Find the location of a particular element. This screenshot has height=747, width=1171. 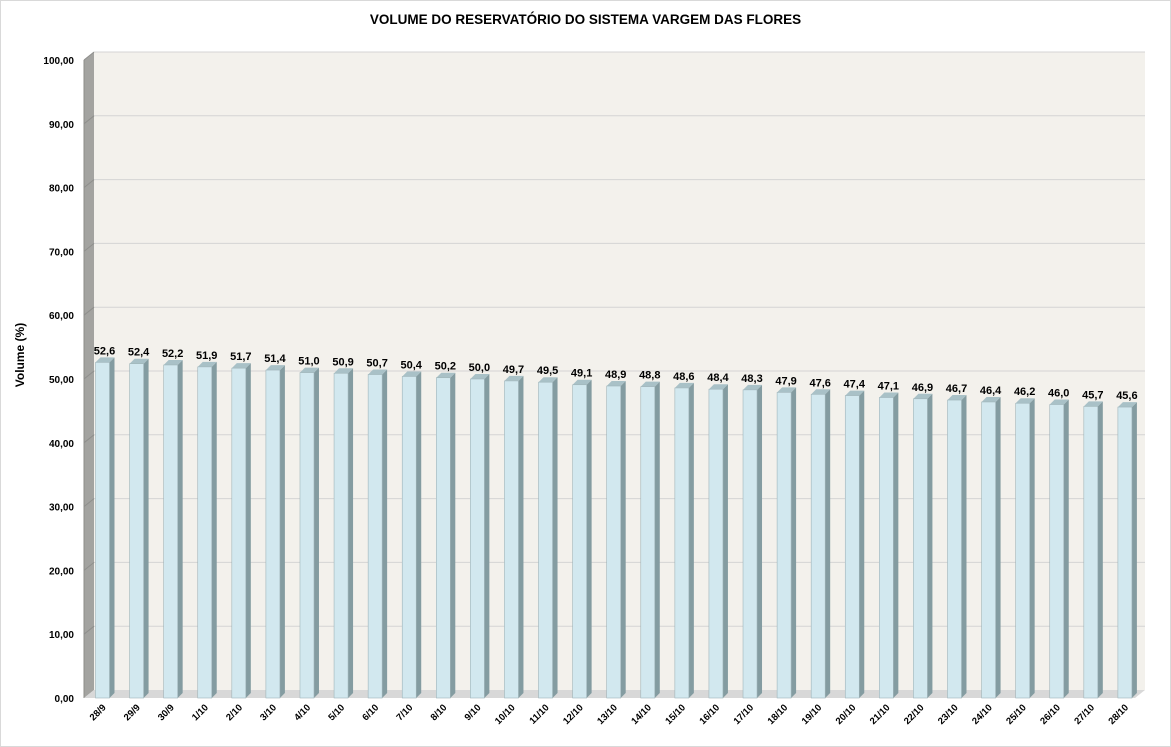

data-label: 50,4 is located at coordinates (412, 365).